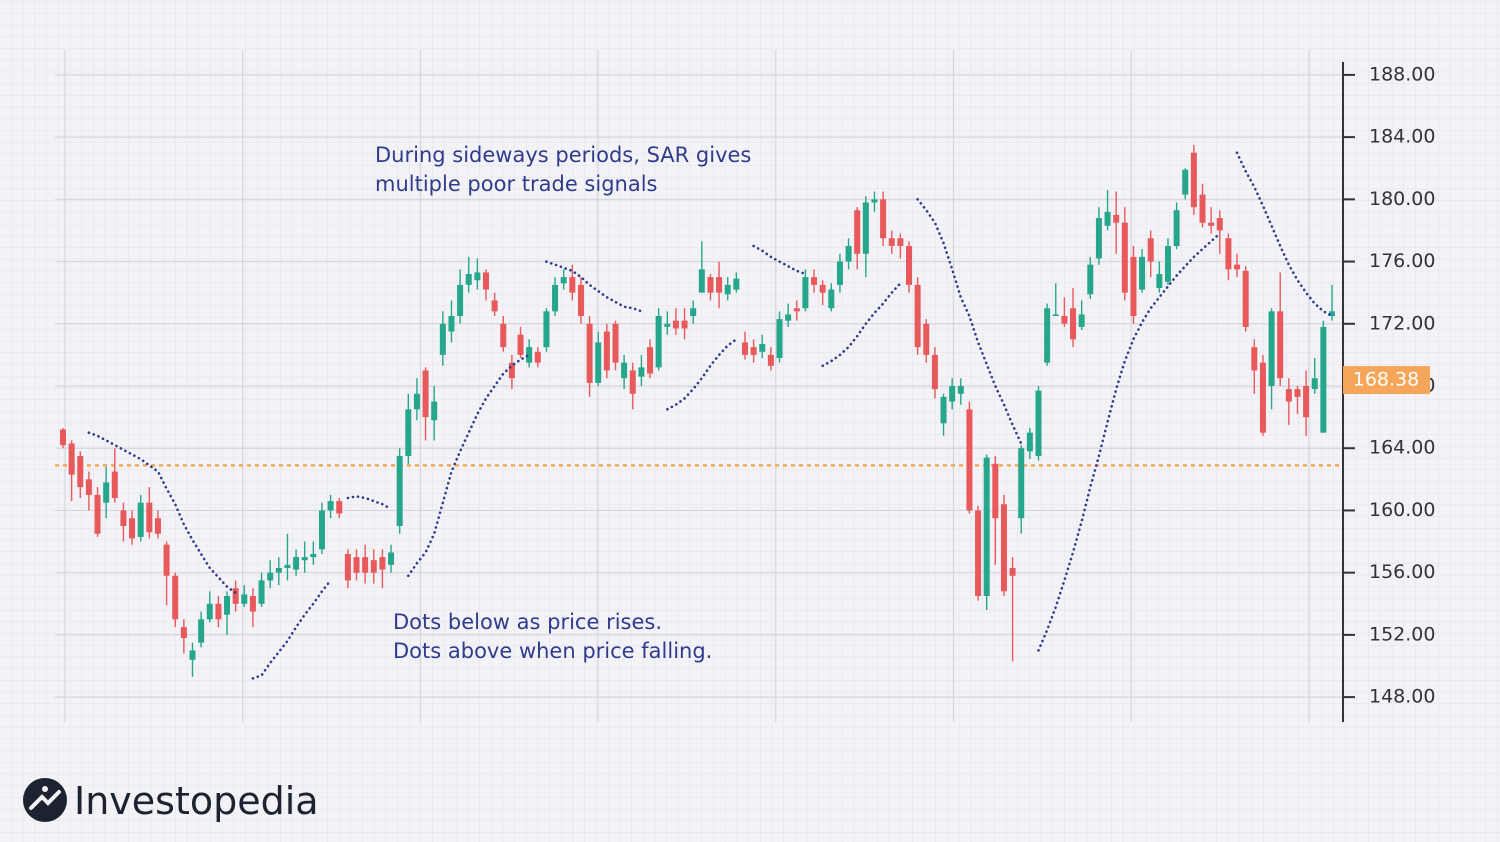 Image resolution: width=1500 pixels, height=842 pixels. Describe the element at coordinates (1402, 448) in the screenshot. I see `y-tick-label: 164.00` at that location.